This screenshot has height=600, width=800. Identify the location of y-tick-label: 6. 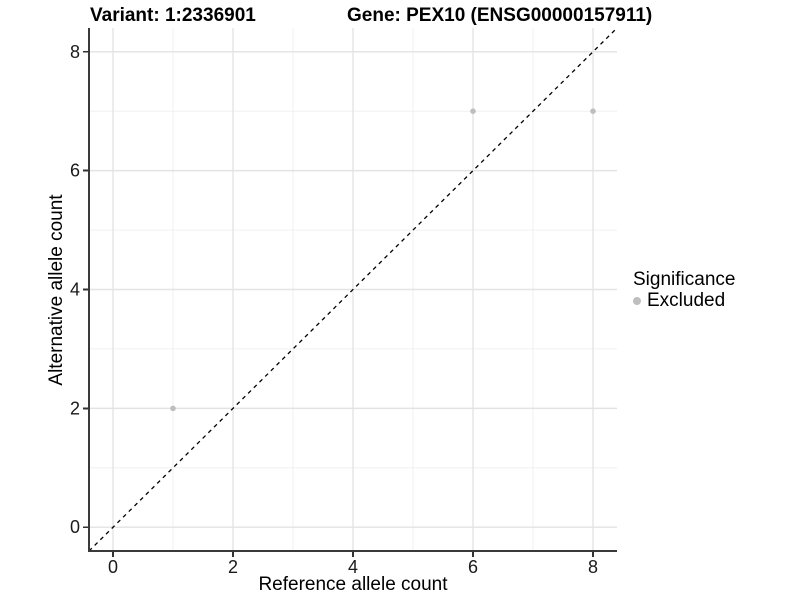
(75, 171).